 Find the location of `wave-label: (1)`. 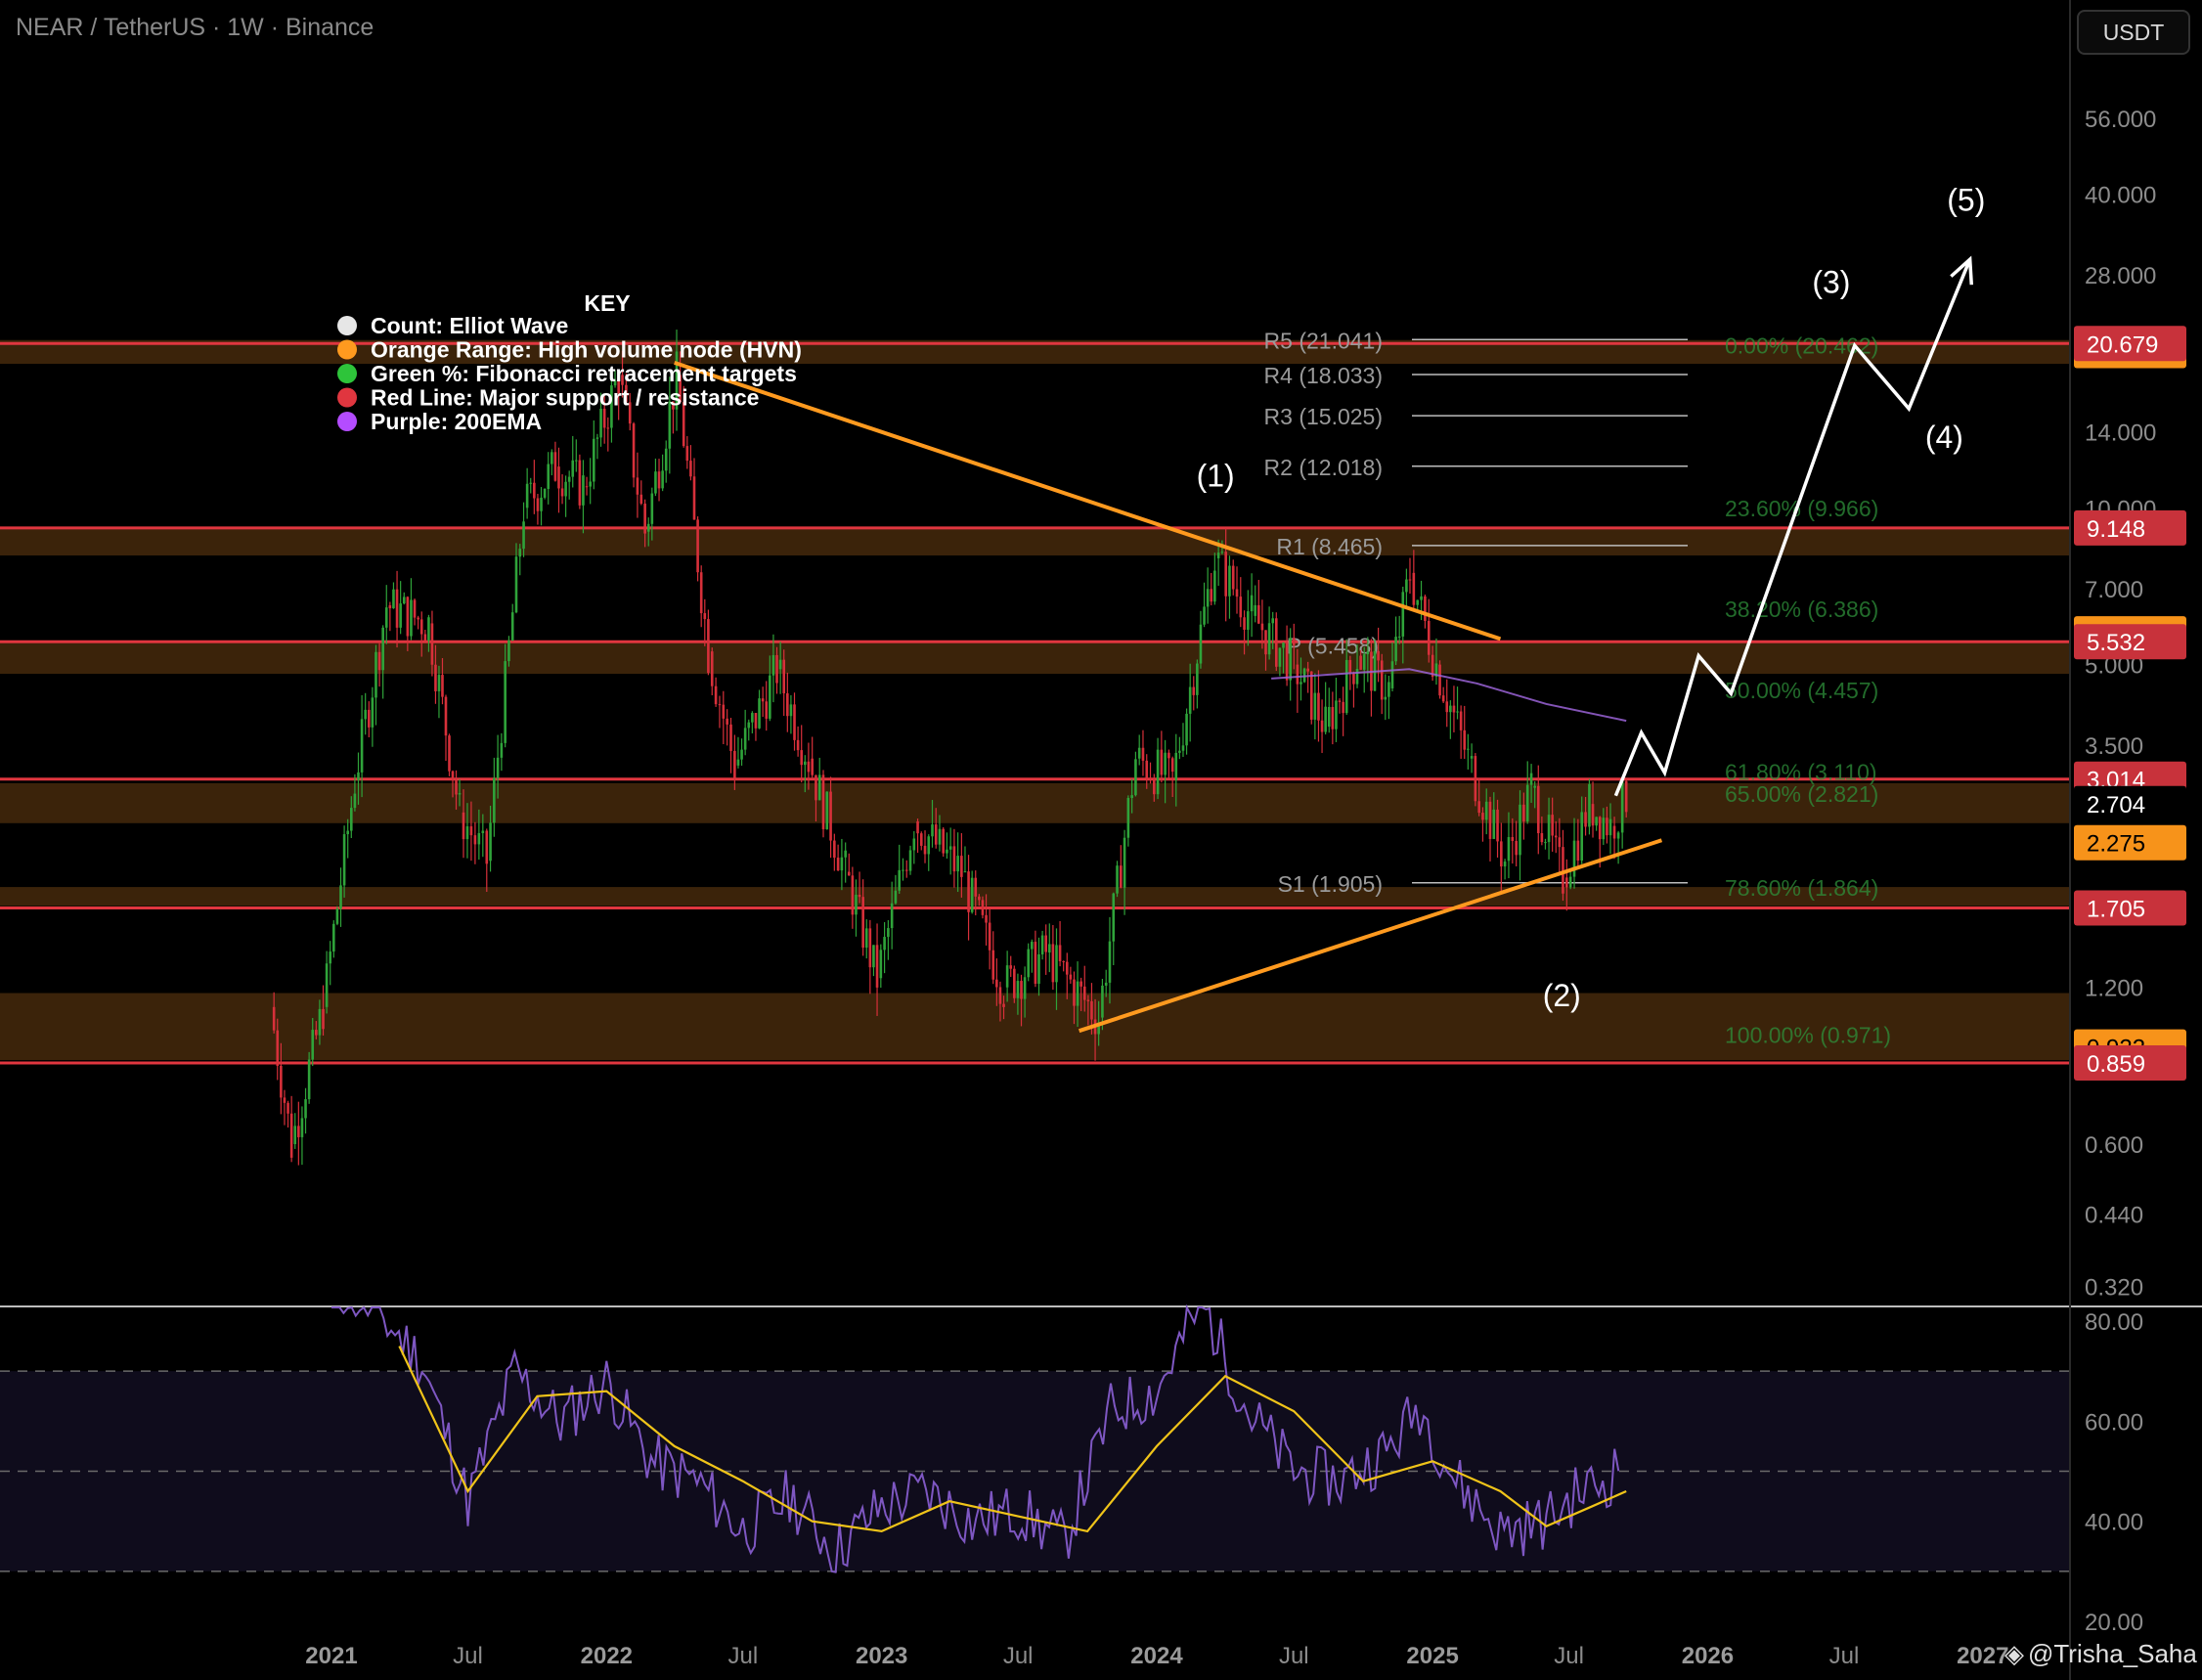

wave-label: (1) is located at coordinates (1216, 476).